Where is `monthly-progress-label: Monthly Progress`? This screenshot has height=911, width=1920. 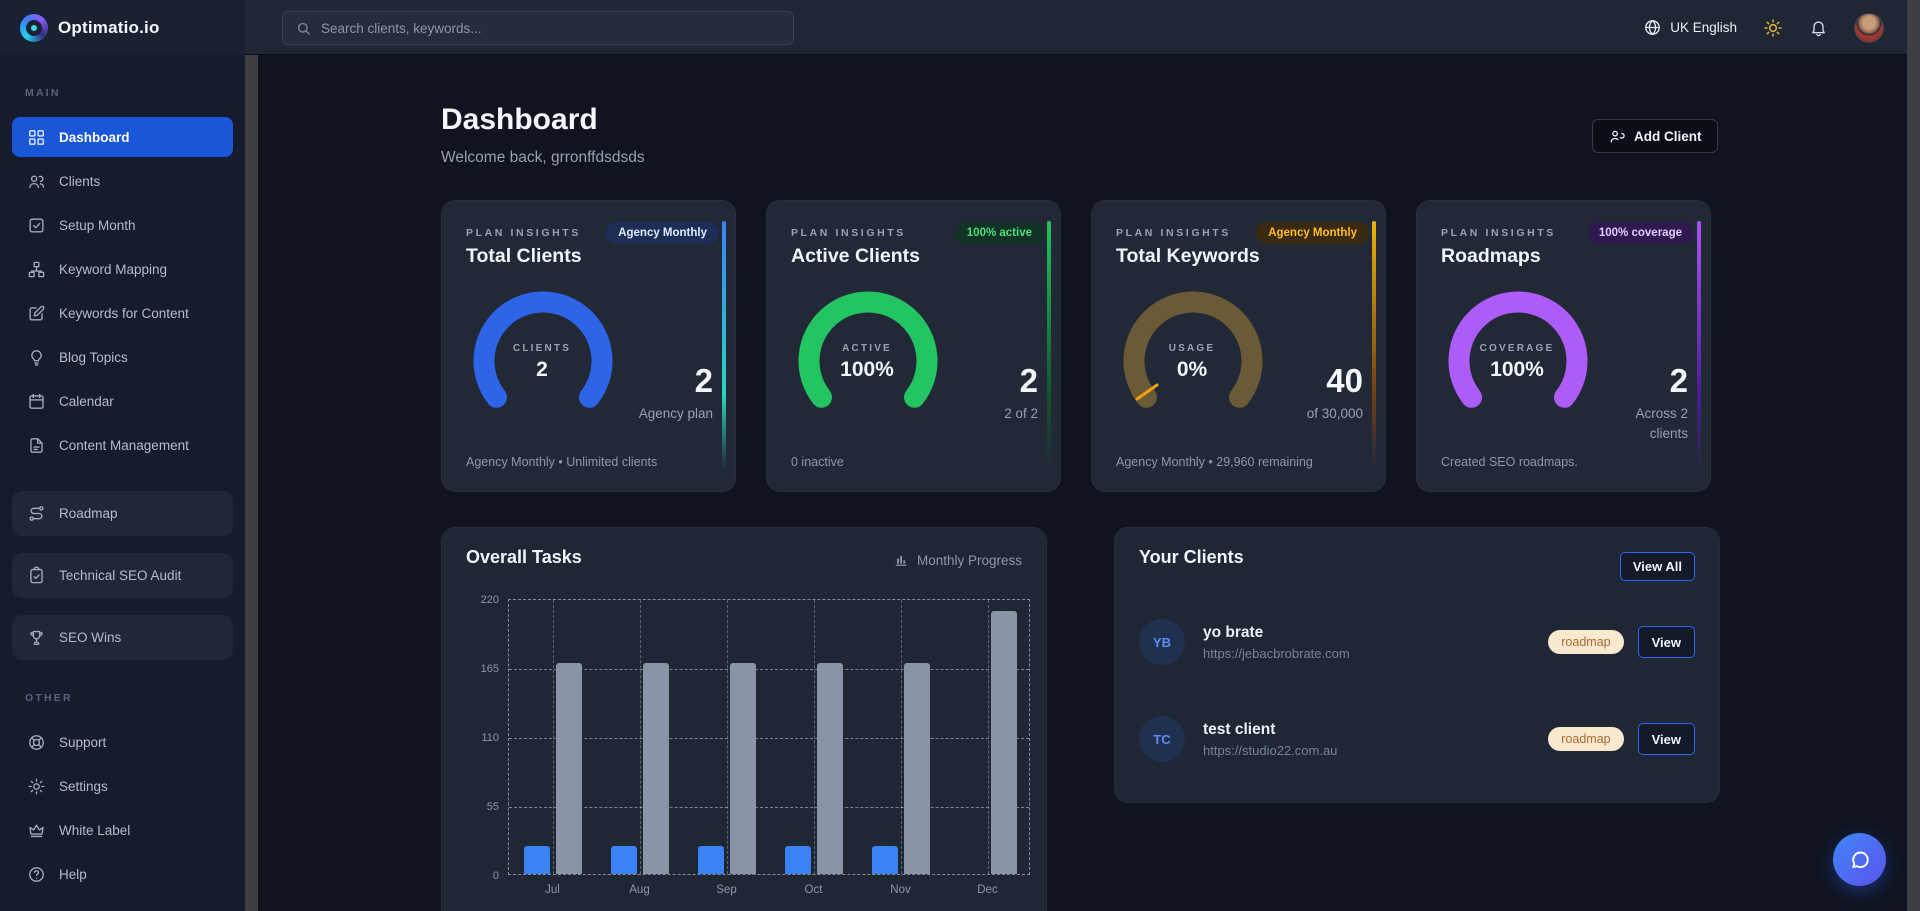
monthly-progress-label: Monthly Progress is located at coordinates (969, 560).